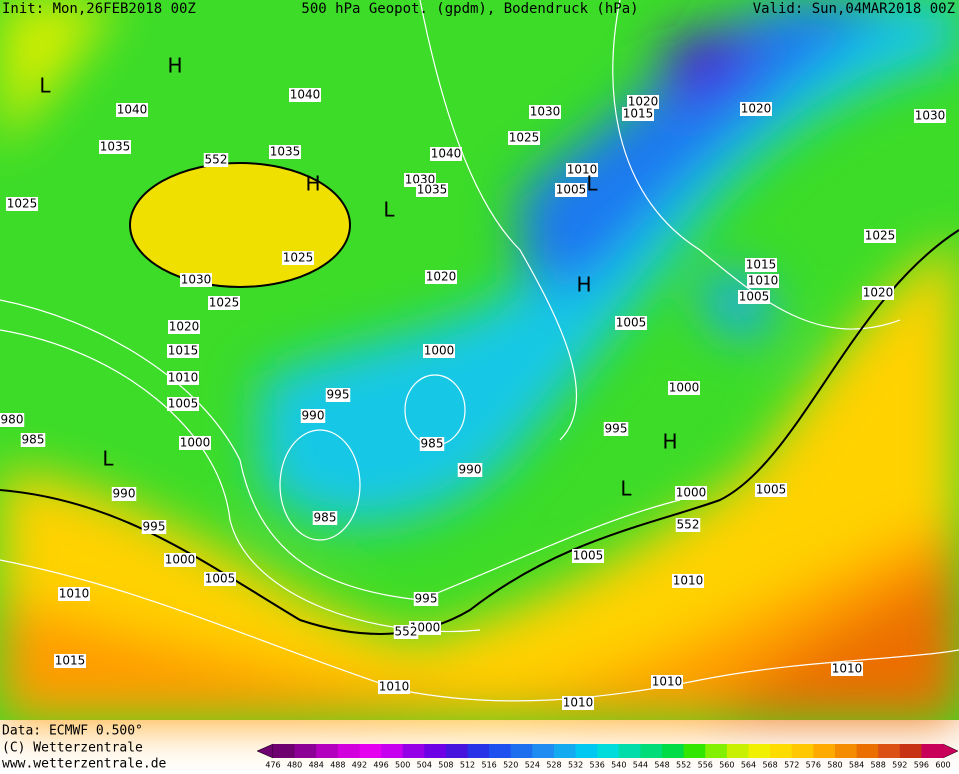  Describe the element at coordinates (791, 765) in the screenshot. I see `legend-tick-label: 572` at that location.